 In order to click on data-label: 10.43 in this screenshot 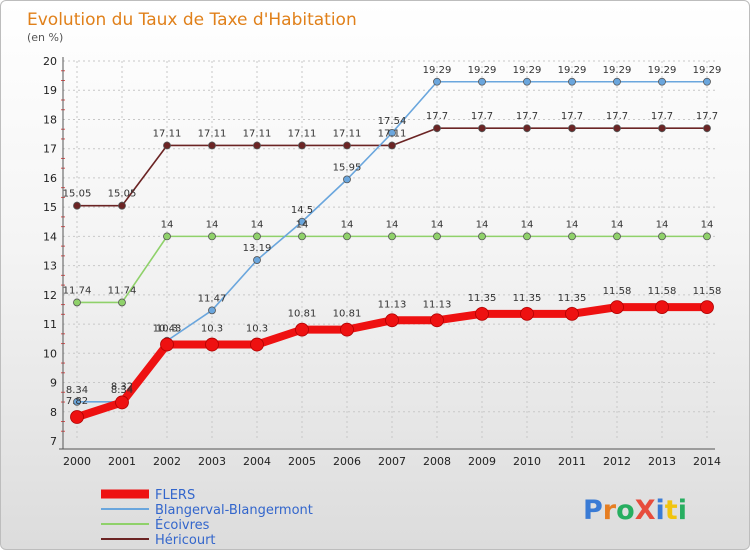, I will do `click(167, 329)`.